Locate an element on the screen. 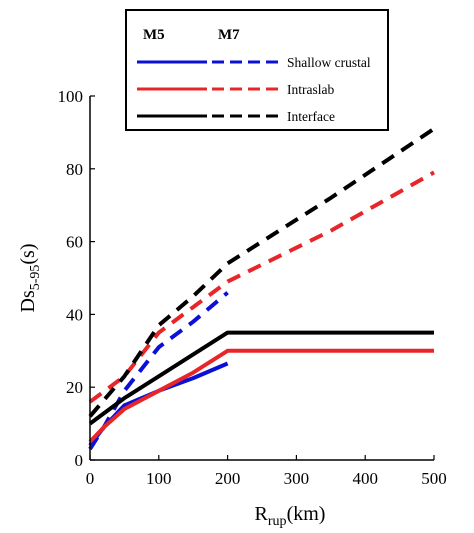 This screenshot has height=533, width=474. x-tick-label: 500 is located at coordinates (434, 478).